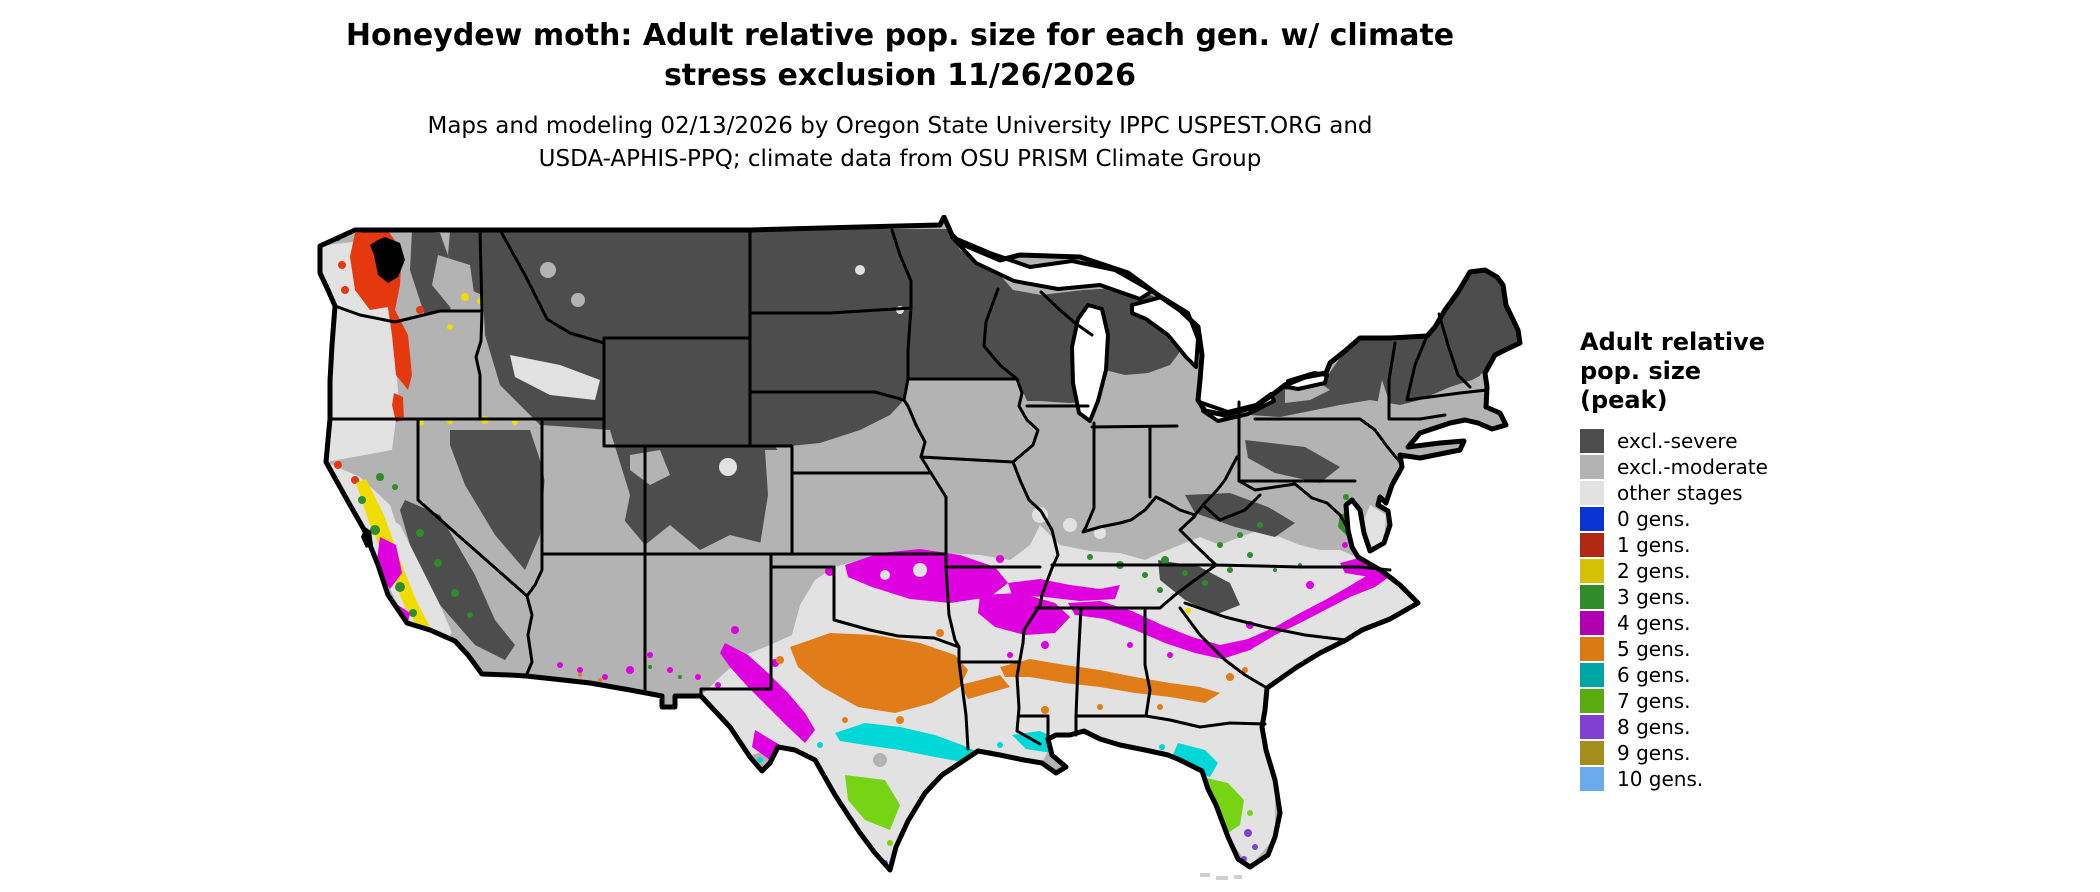 Image resolution: width=2100 pixels, height=892 pixels. I want to click on legend-swatch-3-gens, so click(1592, 597).